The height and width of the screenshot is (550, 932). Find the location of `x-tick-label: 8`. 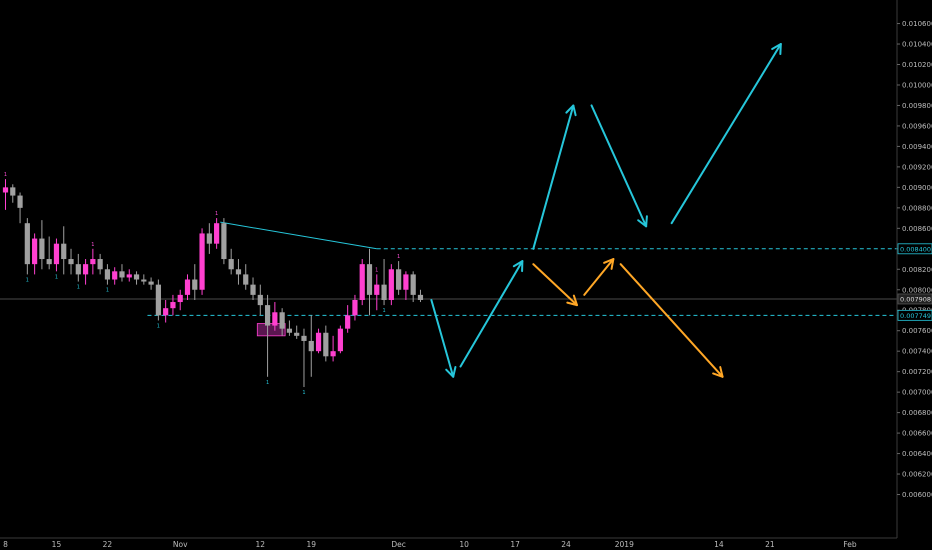

x-tick-label: 8 is located at coordinates (5, 544).